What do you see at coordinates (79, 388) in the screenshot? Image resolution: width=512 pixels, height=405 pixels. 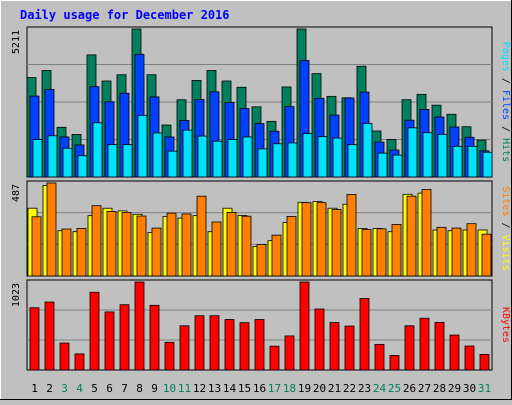 I see `day-label-4: 4` at bounding box center [79, 388].